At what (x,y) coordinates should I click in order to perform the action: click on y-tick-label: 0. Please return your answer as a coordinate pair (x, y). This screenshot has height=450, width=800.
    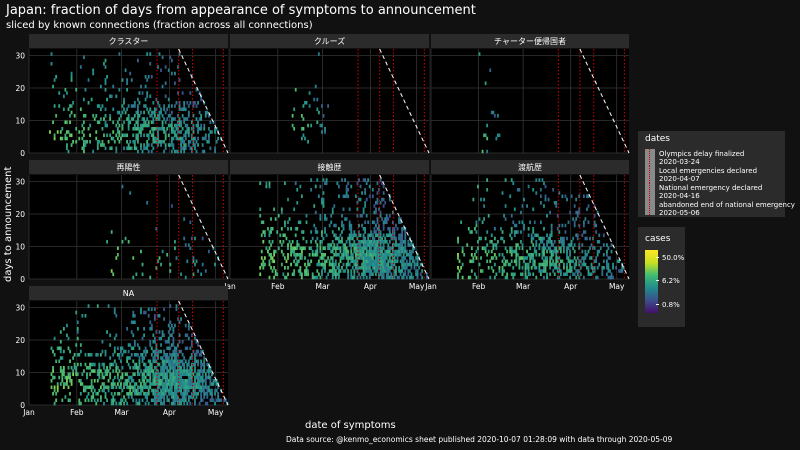
    Looking at the image, I should click on (22, 405).